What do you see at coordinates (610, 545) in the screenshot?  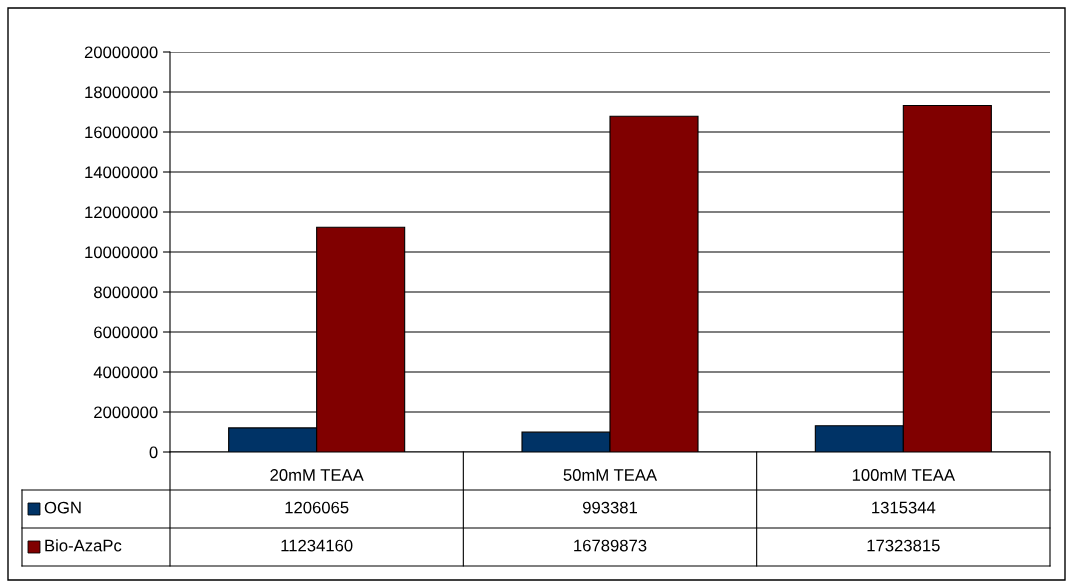 I see `data-label: 16789873` at bounding box center [610, 545].